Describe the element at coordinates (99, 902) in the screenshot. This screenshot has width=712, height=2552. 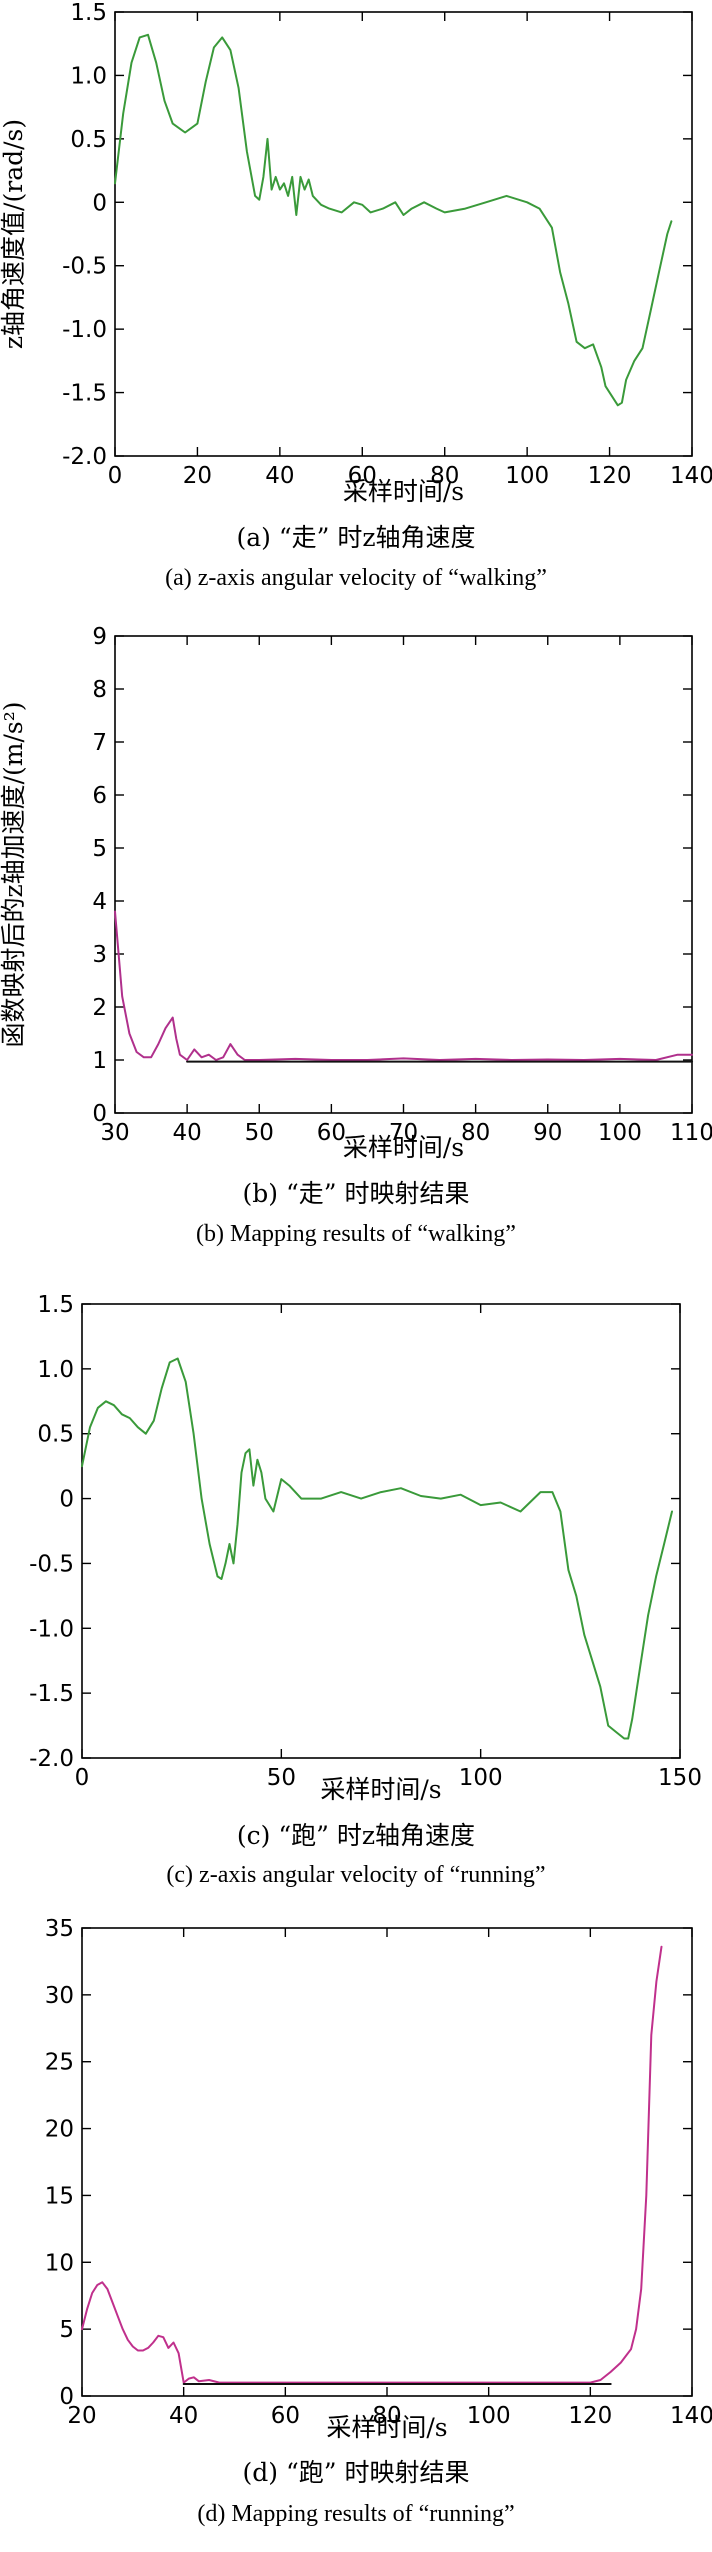
I see `y-tick-label: 4` at that location.